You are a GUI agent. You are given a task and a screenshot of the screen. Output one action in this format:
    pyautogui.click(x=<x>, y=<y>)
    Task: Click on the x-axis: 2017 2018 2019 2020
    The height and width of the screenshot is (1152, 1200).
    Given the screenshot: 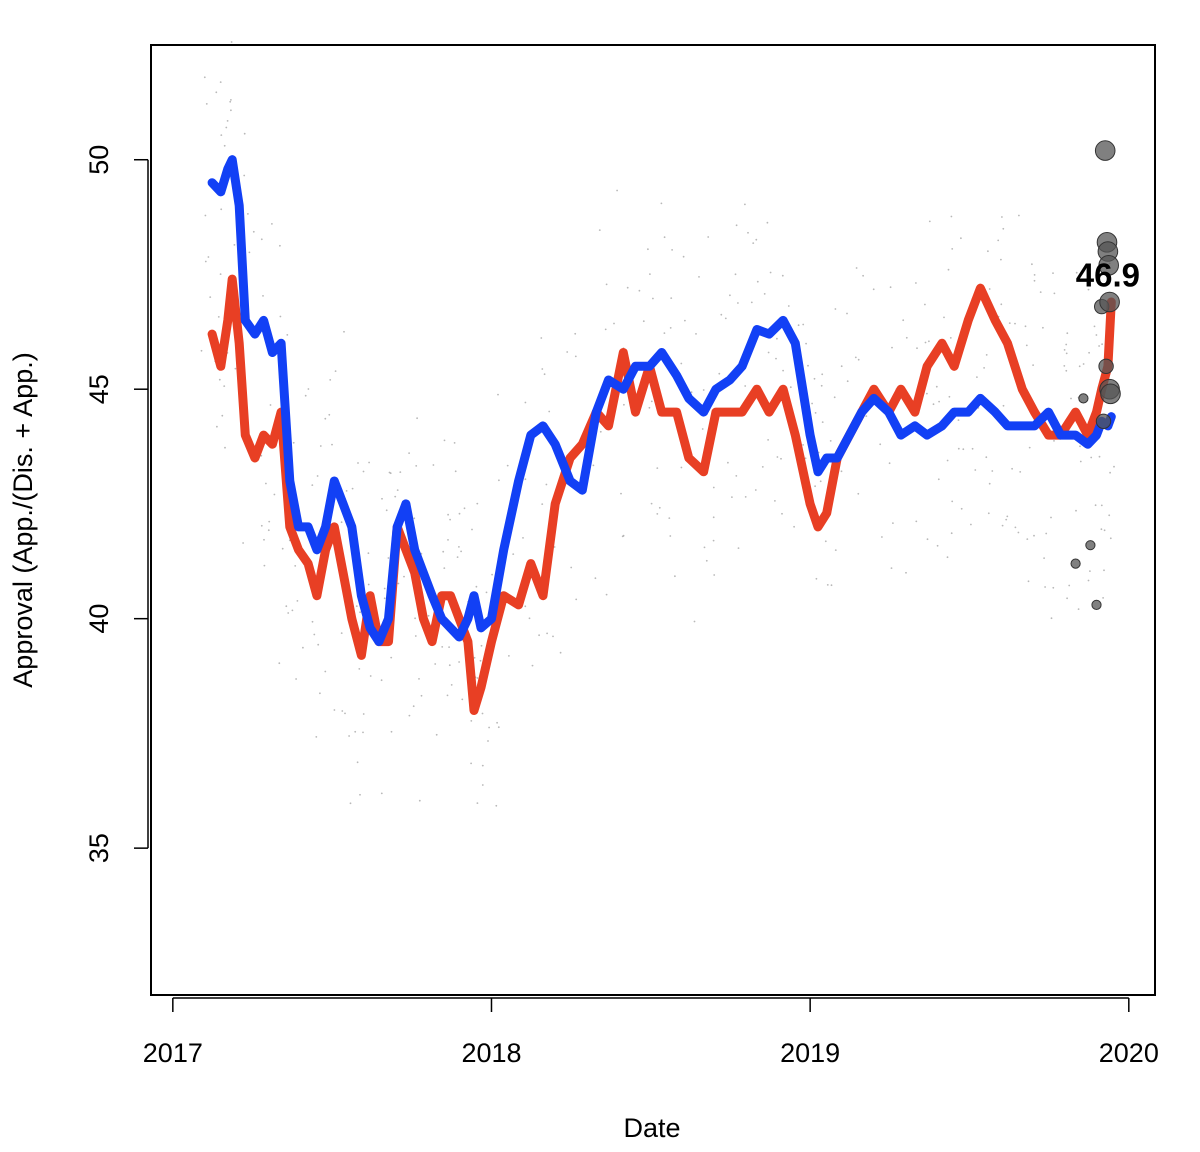 What is the action you would take?
    pyautogui.click(x=651, y=1032)
    